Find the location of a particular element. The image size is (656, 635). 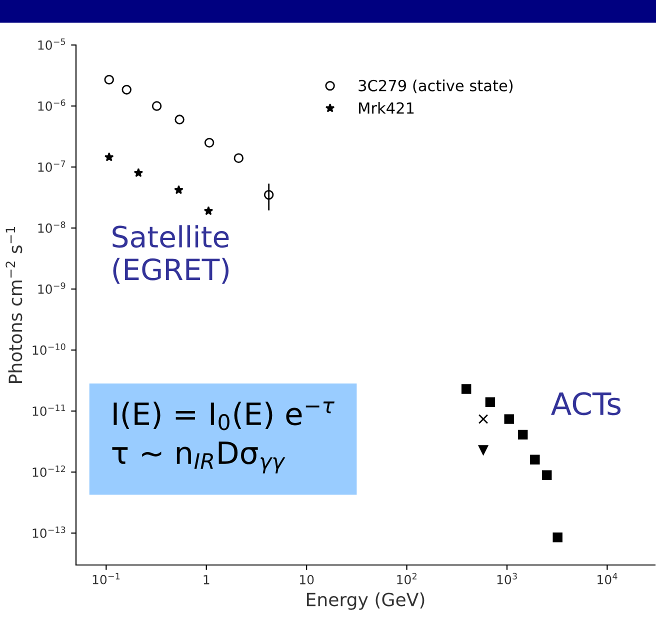

y-tick-label: 10$^{−9}$ is located at coordinates (52, 288).